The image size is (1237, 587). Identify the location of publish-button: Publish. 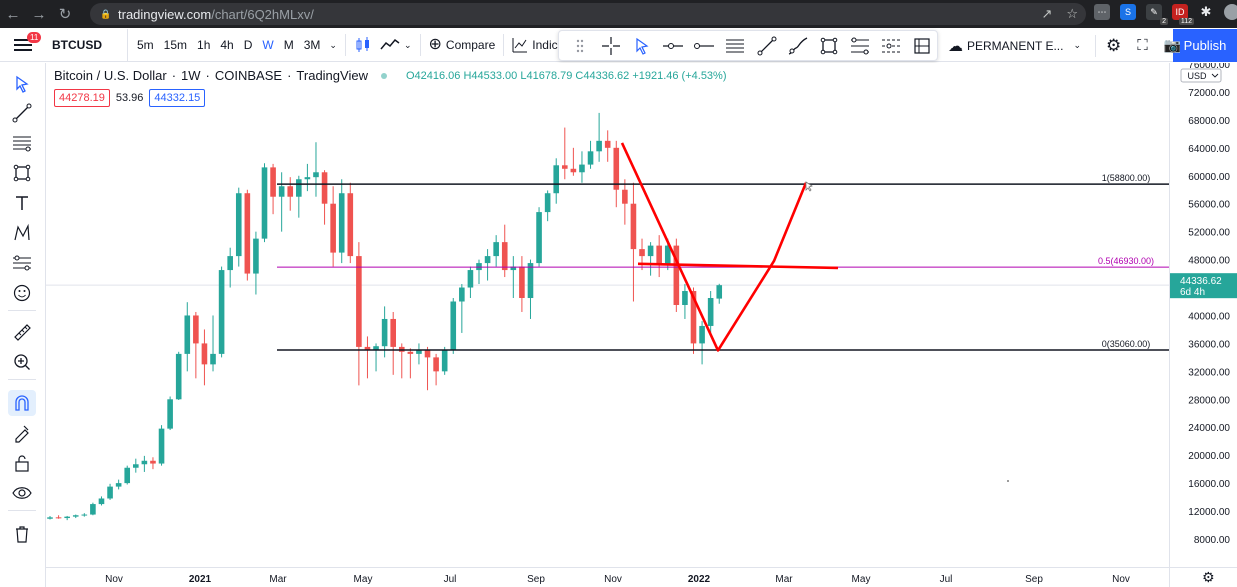
(1205, 45).